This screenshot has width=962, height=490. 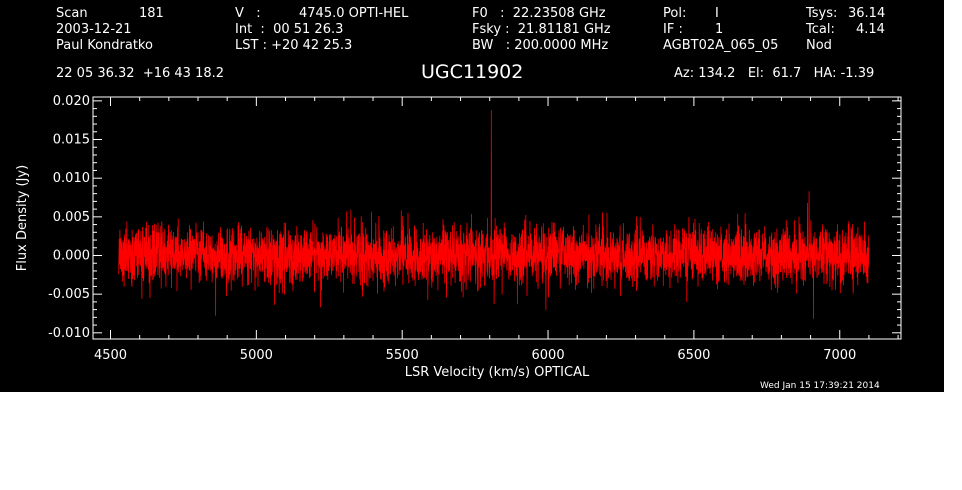 What do you see at coordinates (151, 13) in the screenshot?
I see `scan-value: 181` at bounding box center [151, 13].